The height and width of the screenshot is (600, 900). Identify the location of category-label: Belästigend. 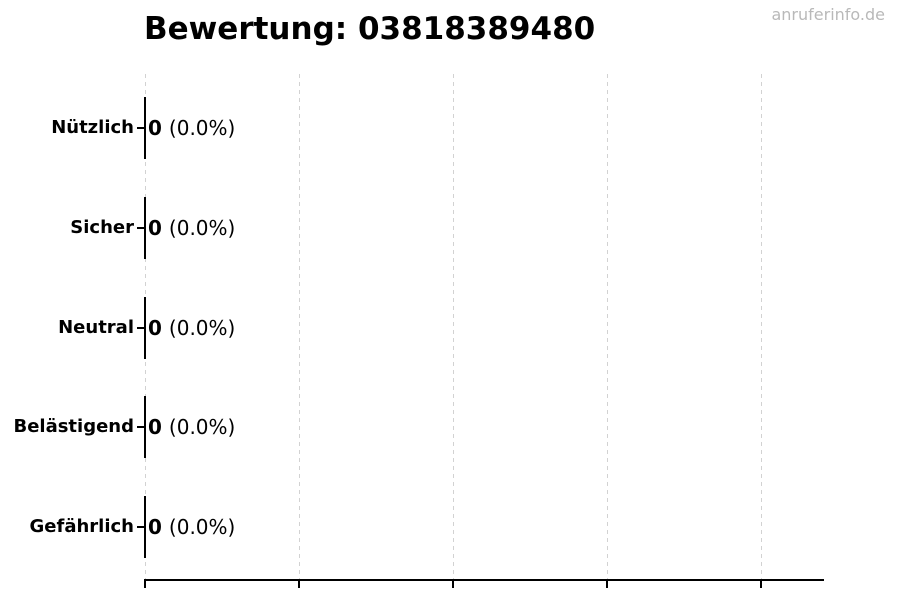
(73, 426).